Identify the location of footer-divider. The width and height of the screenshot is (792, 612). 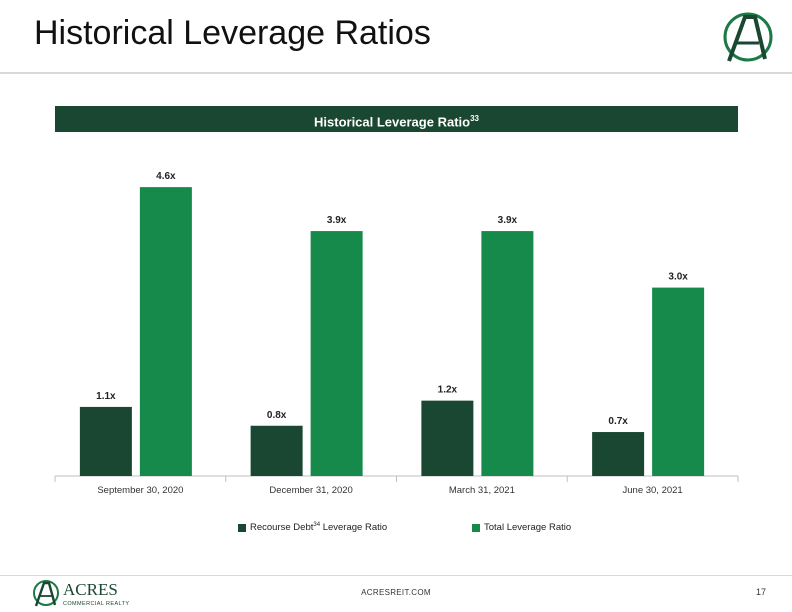
(396, 575).